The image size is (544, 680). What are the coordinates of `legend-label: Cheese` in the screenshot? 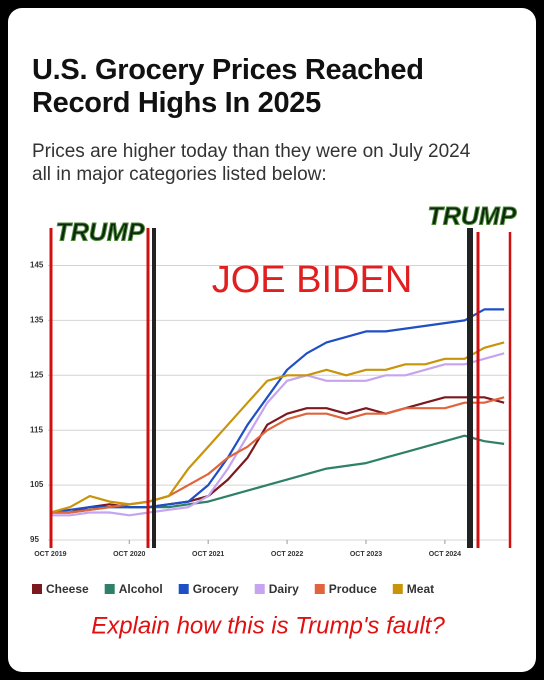 It's located at (67, 589).